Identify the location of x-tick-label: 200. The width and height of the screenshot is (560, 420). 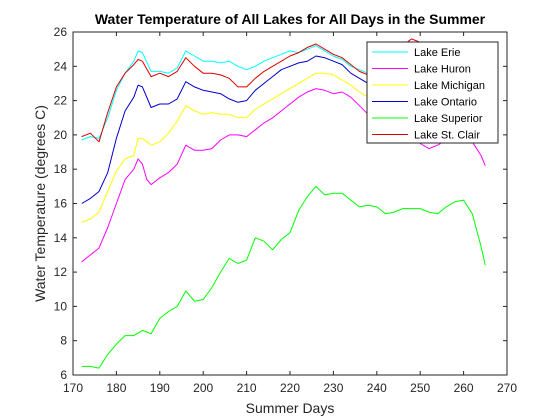
(203, 388).